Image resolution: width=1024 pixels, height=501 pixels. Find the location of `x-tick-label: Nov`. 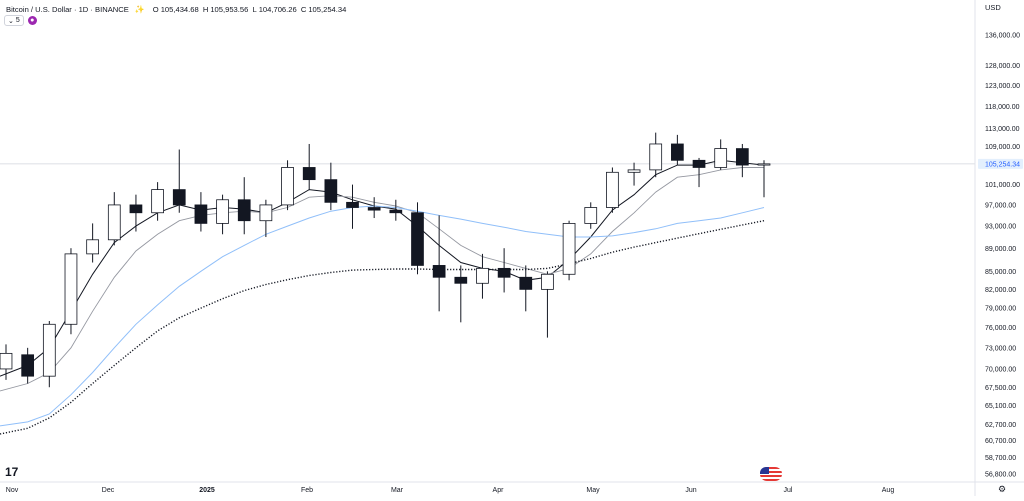

x-tick-label: Nov is located at coordinates (12, 490).